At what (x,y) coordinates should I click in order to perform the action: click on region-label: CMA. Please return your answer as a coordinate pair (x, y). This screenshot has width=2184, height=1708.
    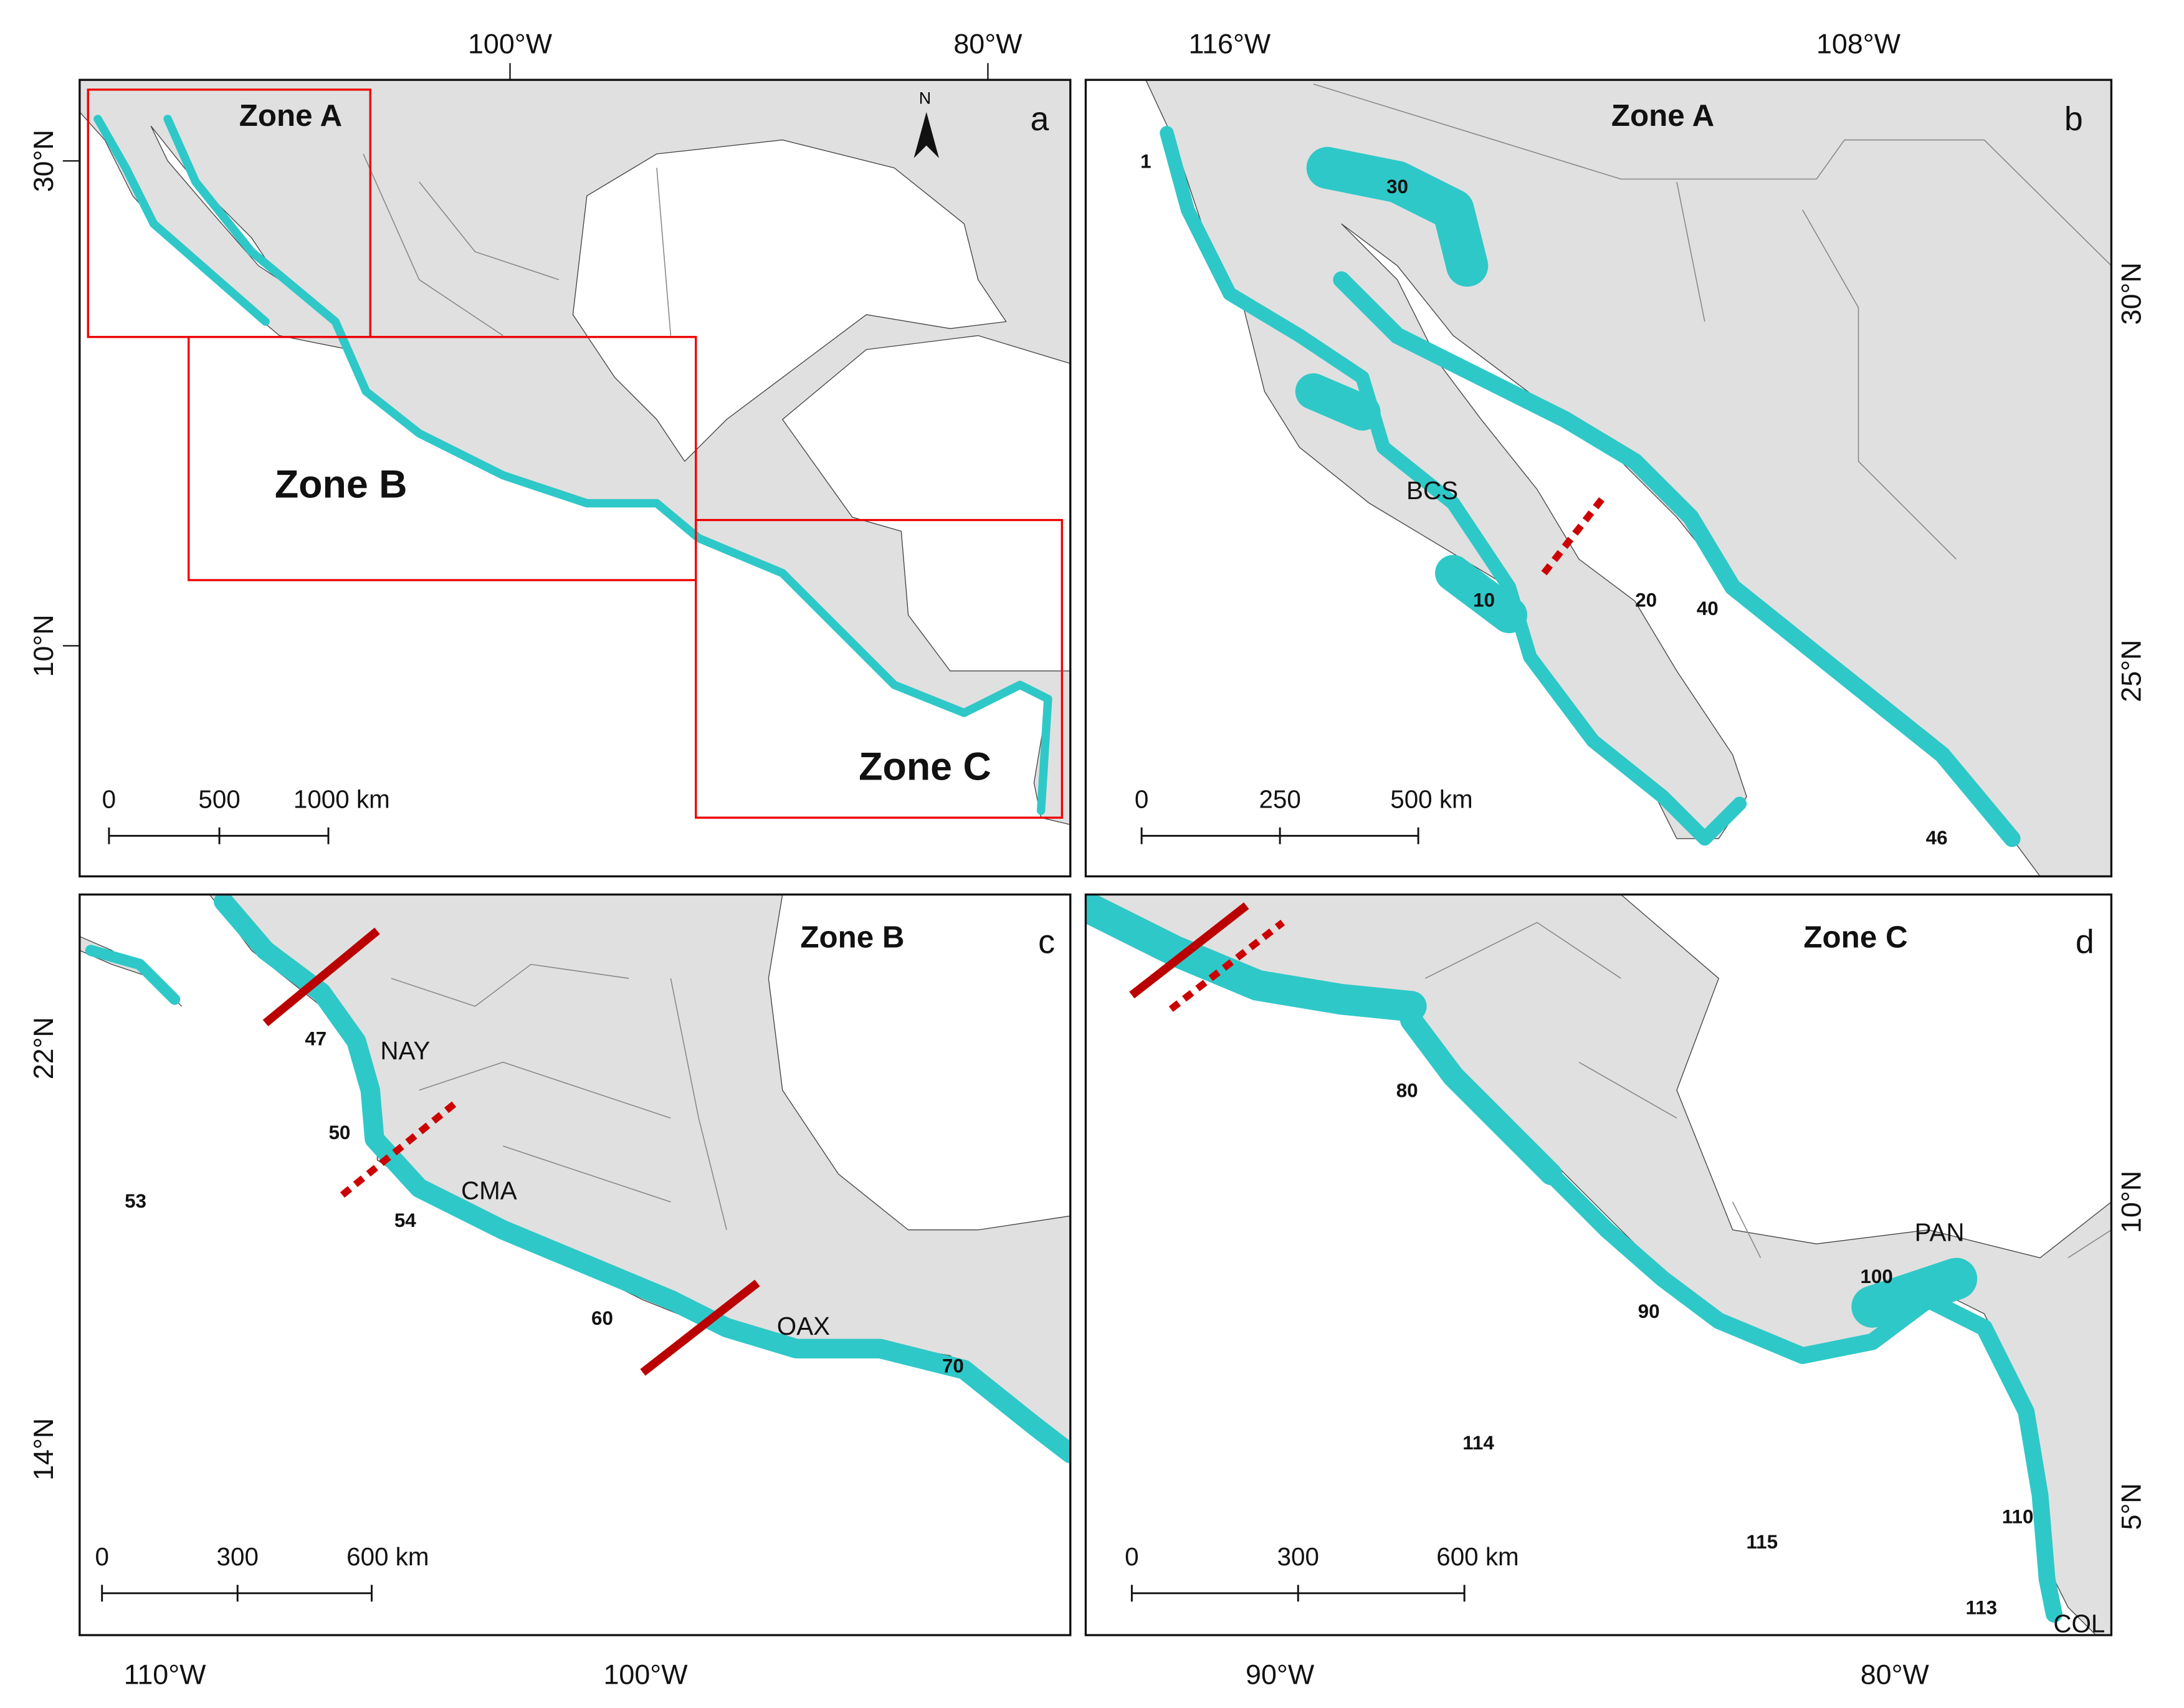
    Looking at the image, I should click on (489, 1190).